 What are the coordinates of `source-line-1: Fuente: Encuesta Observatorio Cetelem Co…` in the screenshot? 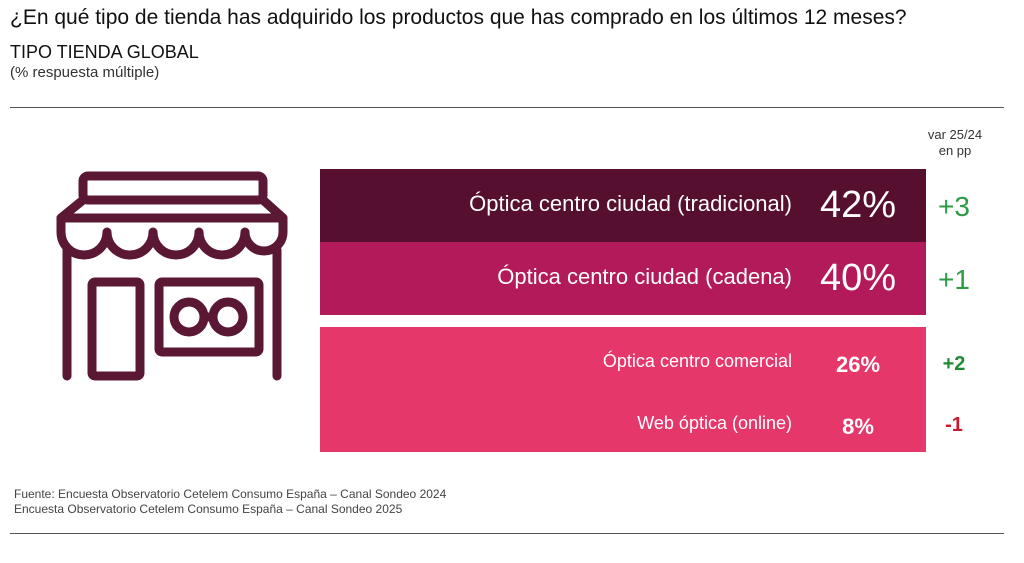 It's located at (230, 494).